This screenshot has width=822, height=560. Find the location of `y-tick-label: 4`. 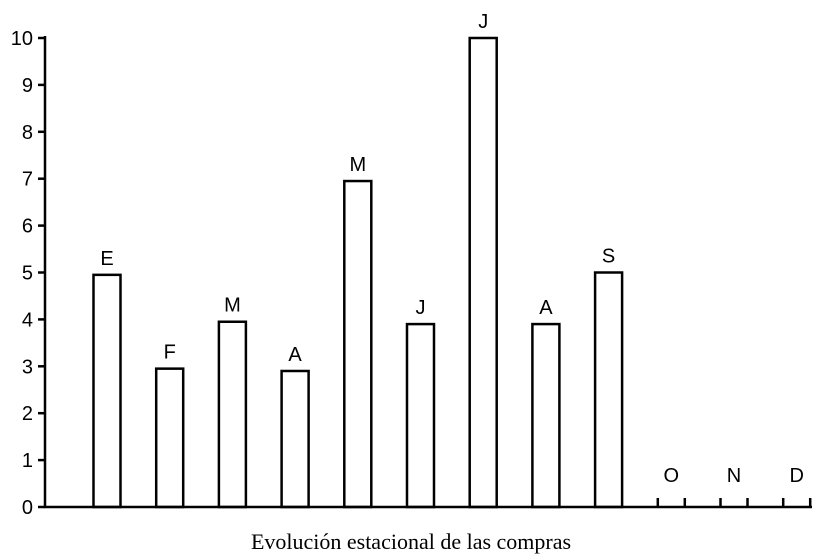

y-tick-label: 4 is located at coordinates (27, 320).